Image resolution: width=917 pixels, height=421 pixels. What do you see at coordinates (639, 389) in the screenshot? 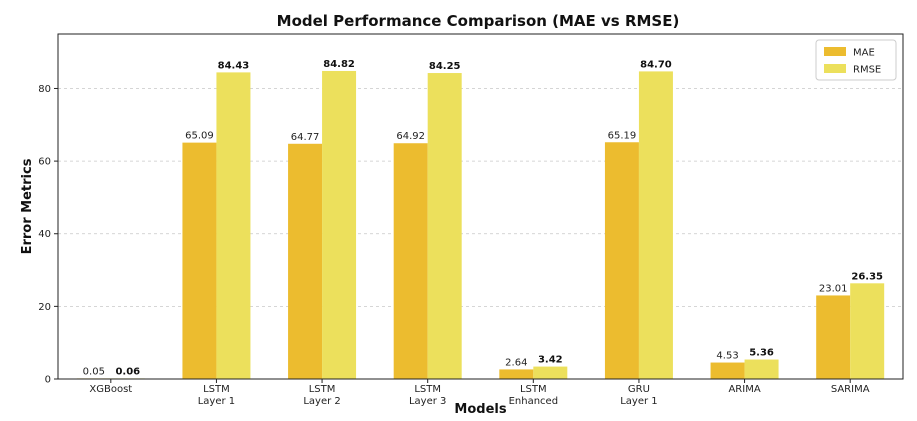
I see `x-tick-label-line: GRU` at bounding box center [639, 389].